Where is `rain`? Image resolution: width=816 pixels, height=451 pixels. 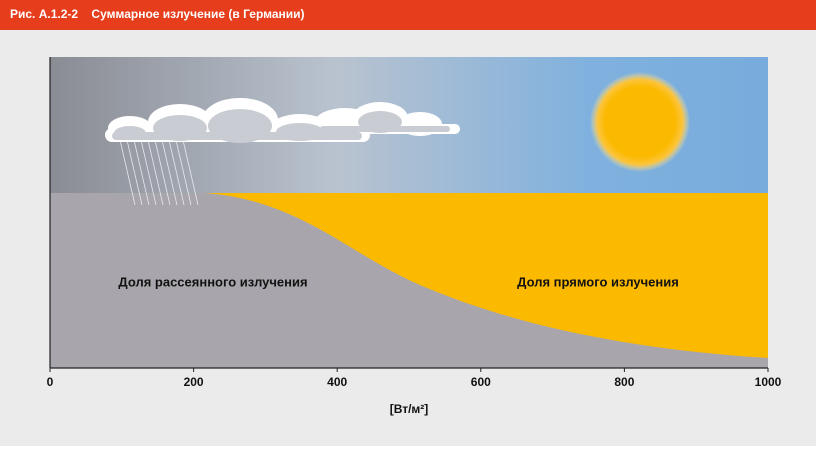 rain is located at coordinates (159, 172).